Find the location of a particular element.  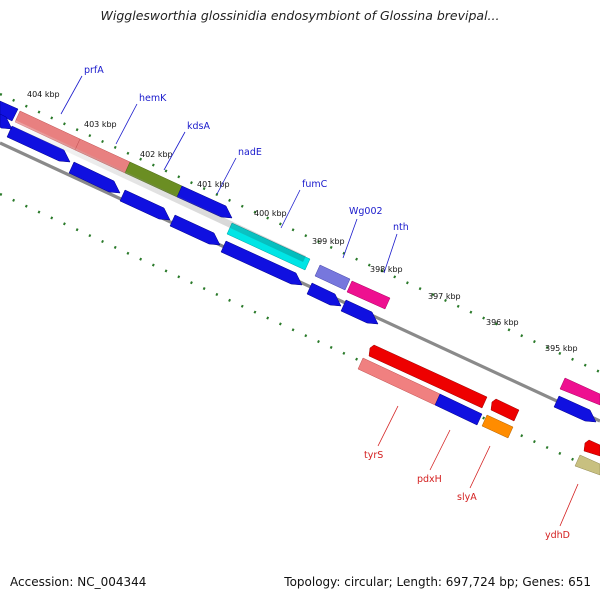

gene-label: nth is located at coordinates (401, 227).